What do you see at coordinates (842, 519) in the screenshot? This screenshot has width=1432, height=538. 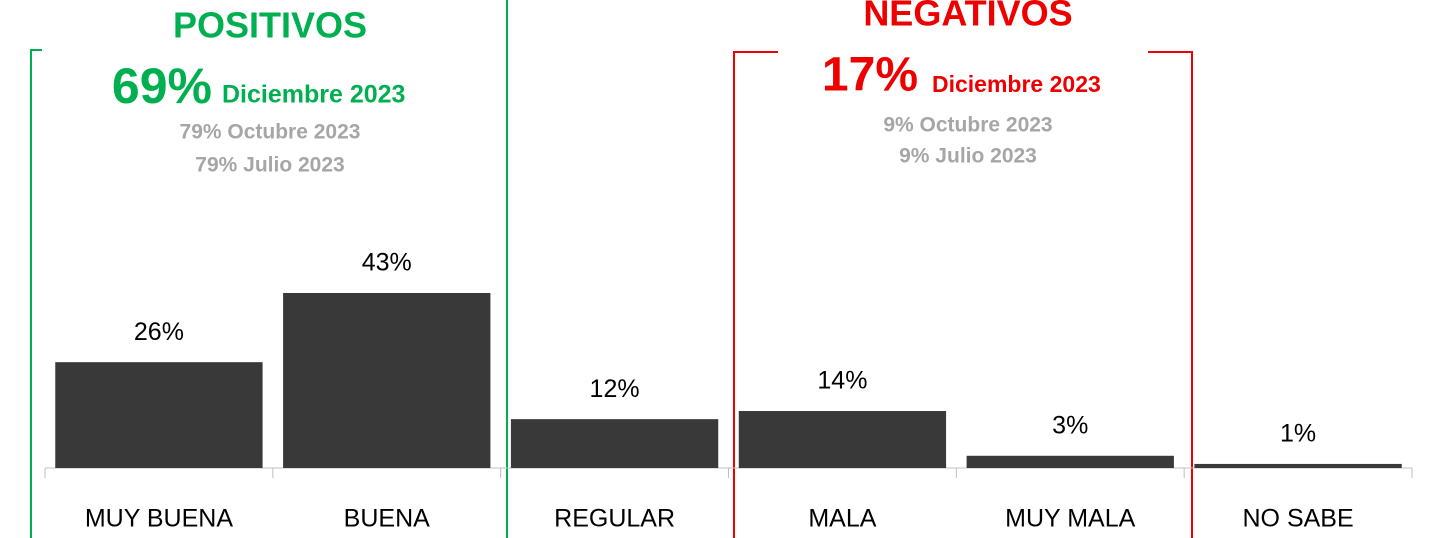 I see `x-tick-label: MALA` at bounding box center [842, 519].